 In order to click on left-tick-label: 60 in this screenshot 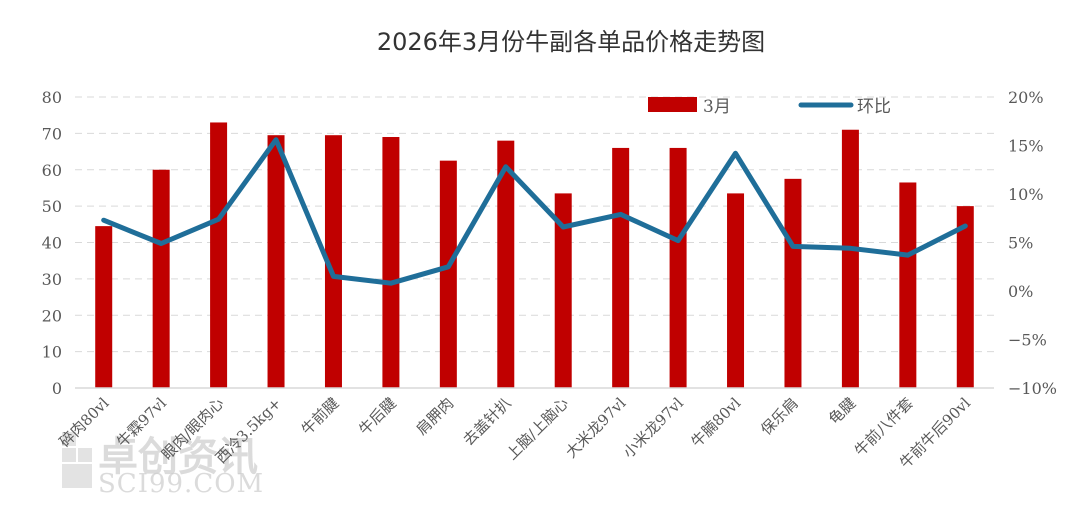, I will do `click(52, 170)`.